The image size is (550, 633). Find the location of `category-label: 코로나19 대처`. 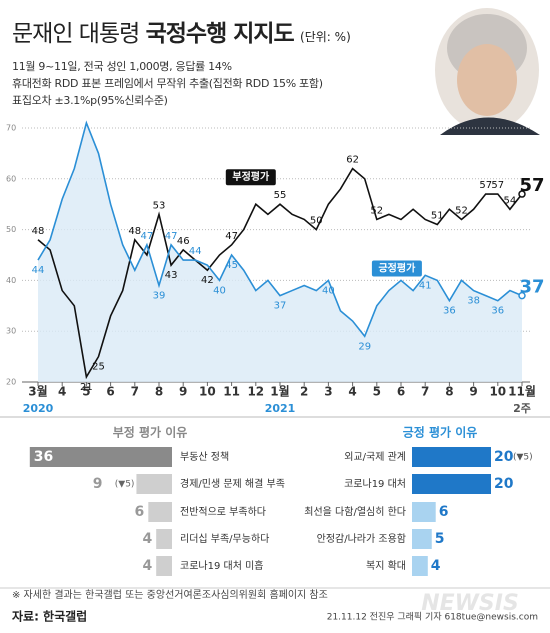

category-label: 코로나19 대처 is located at coordinates (375, 484).